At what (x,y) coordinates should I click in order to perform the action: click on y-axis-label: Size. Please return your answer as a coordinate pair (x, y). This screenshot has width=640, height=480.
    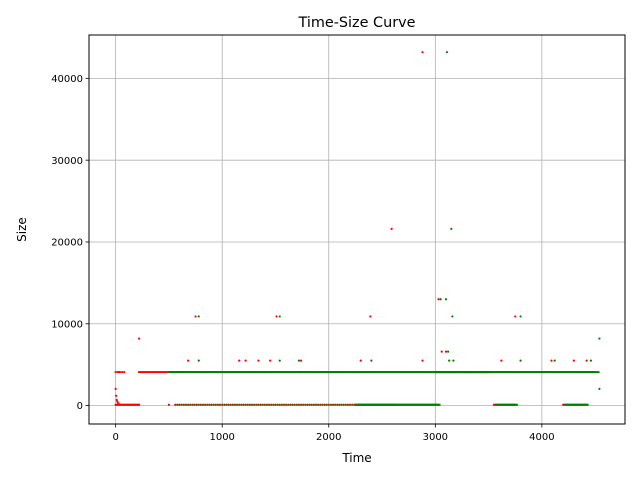
    Looking at the image, I should click on (22, 229).